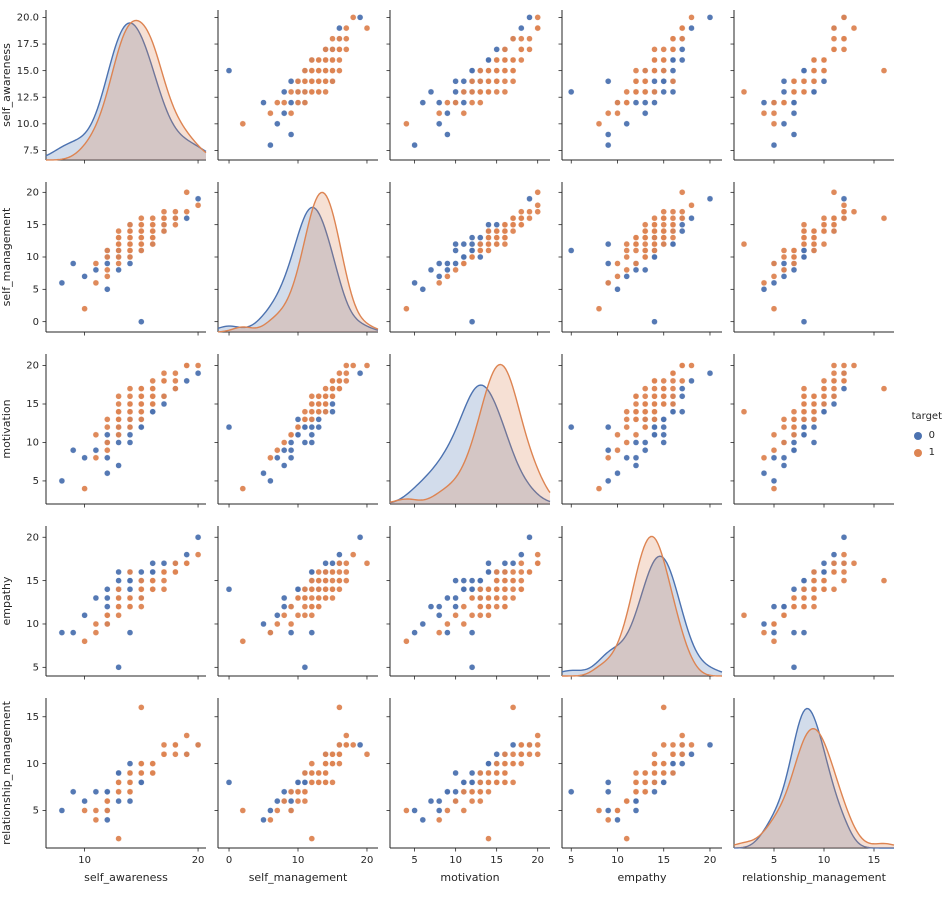 The width and height of the screenshot is (946, 900). I want to click on legend-entry-1: 1, so click(926, 452).